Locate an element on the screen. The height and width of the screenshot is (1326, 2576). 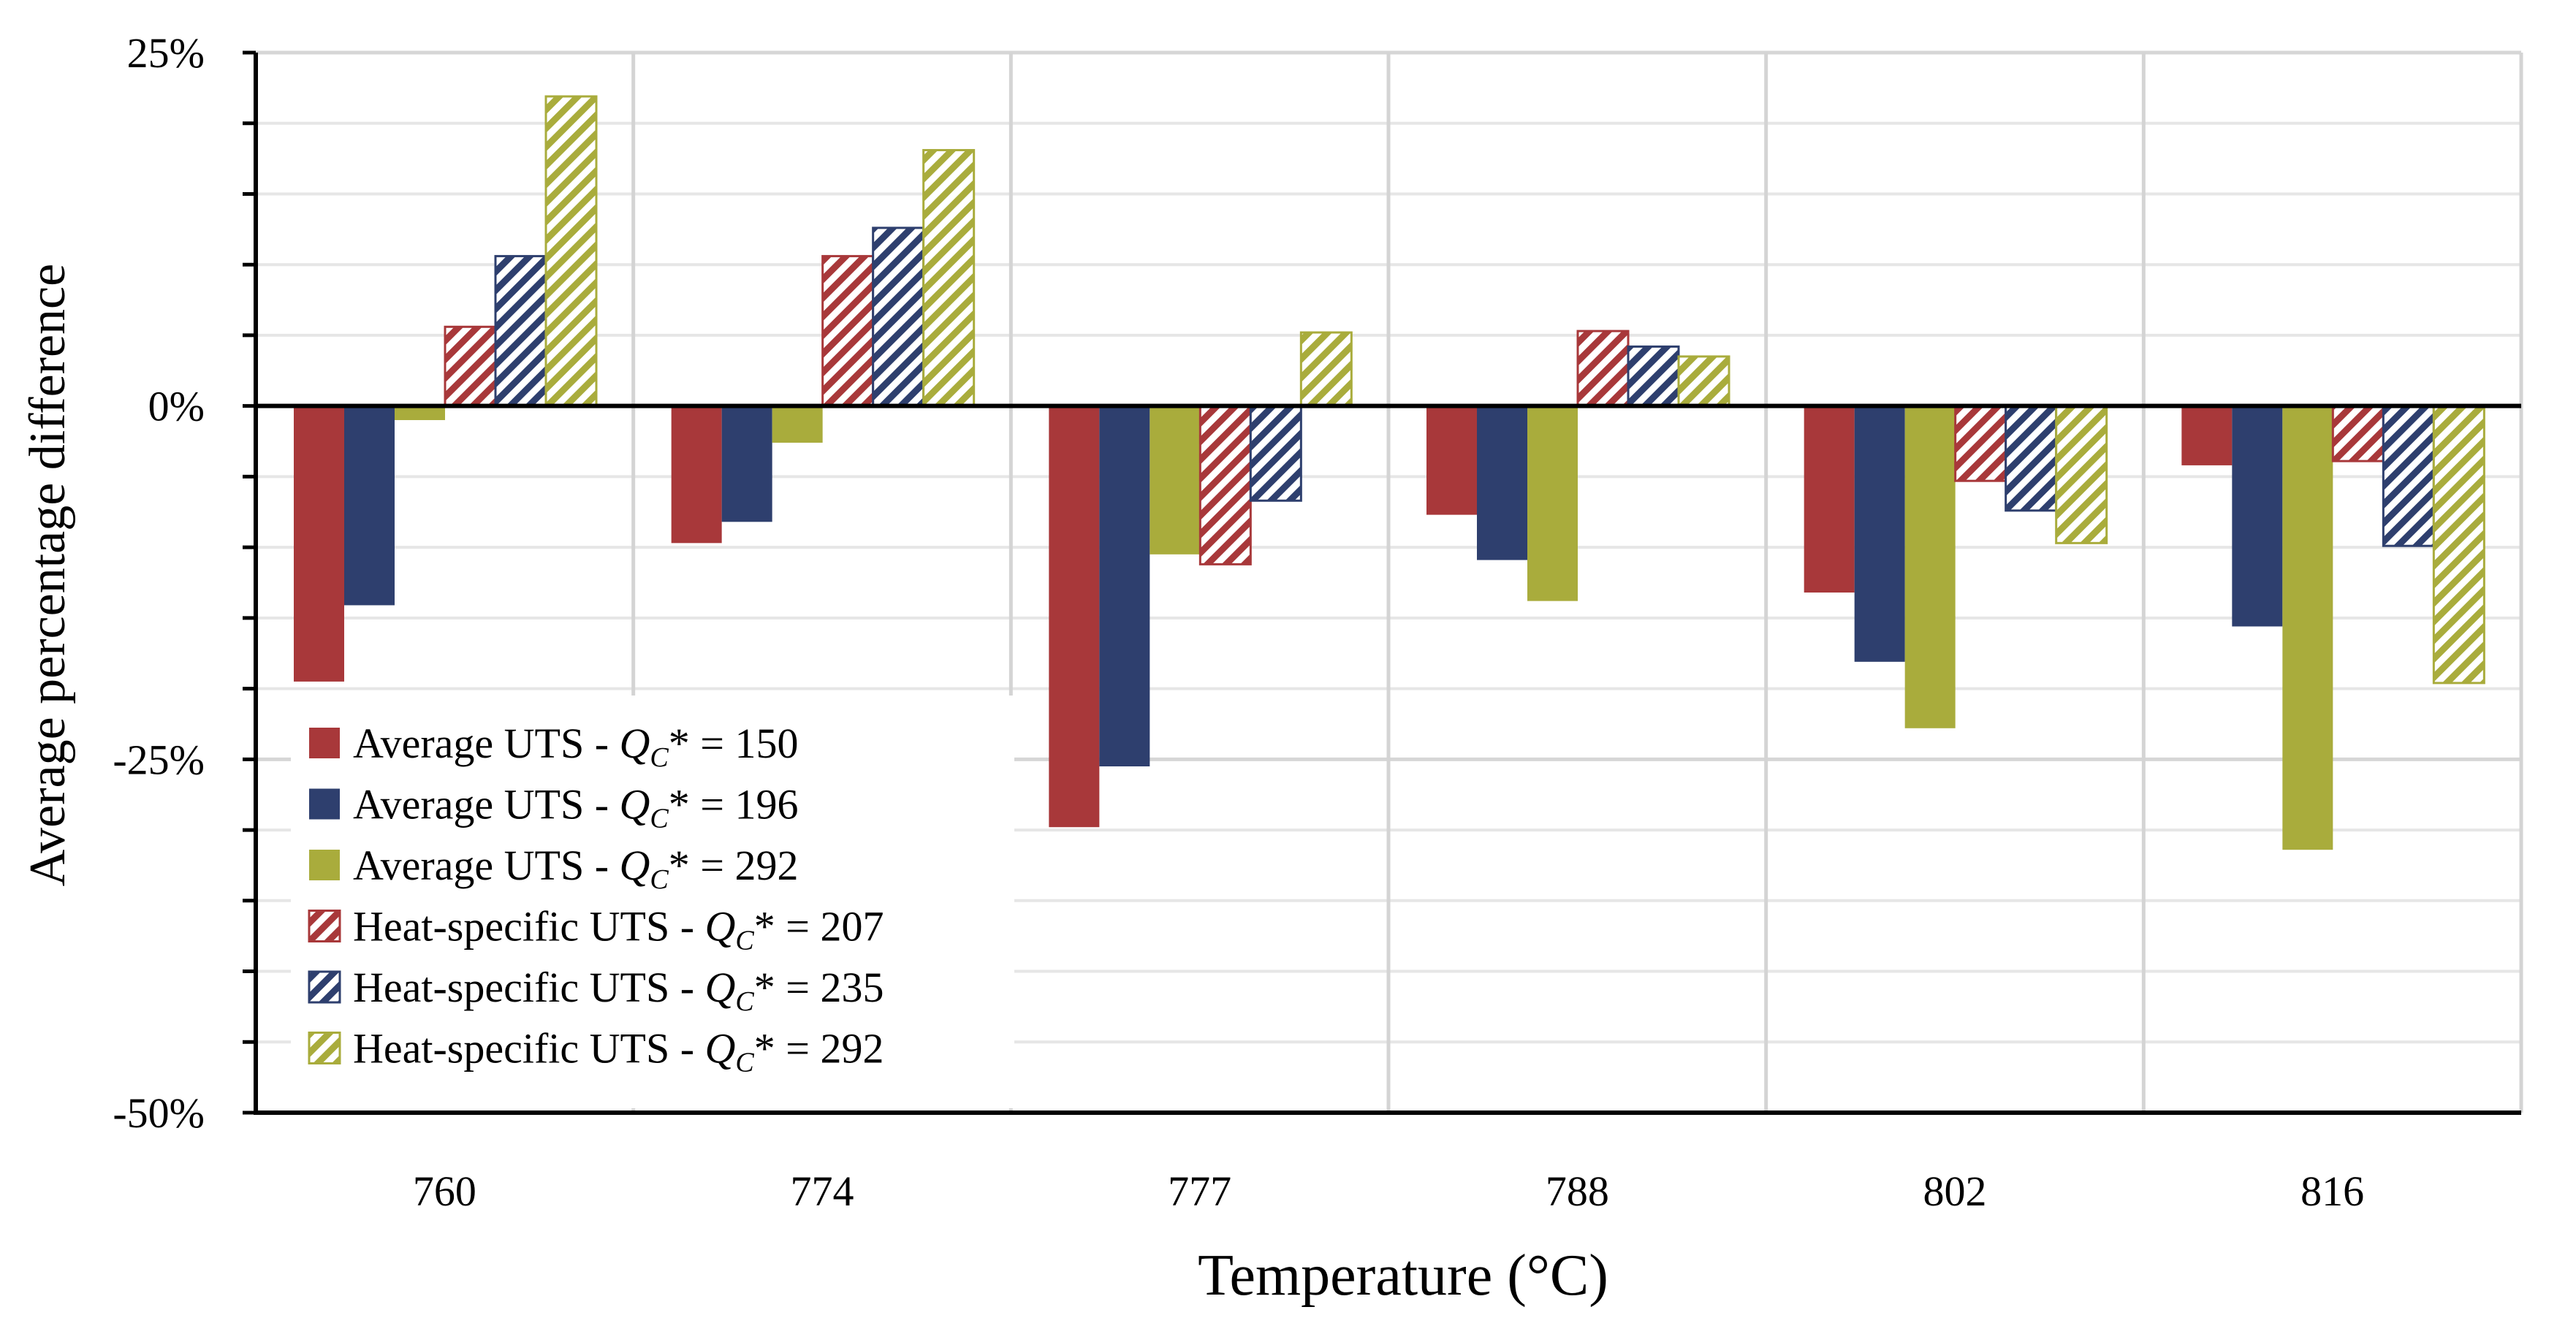
x-tick-label: 816 is located at coordinates (2332, 1191).